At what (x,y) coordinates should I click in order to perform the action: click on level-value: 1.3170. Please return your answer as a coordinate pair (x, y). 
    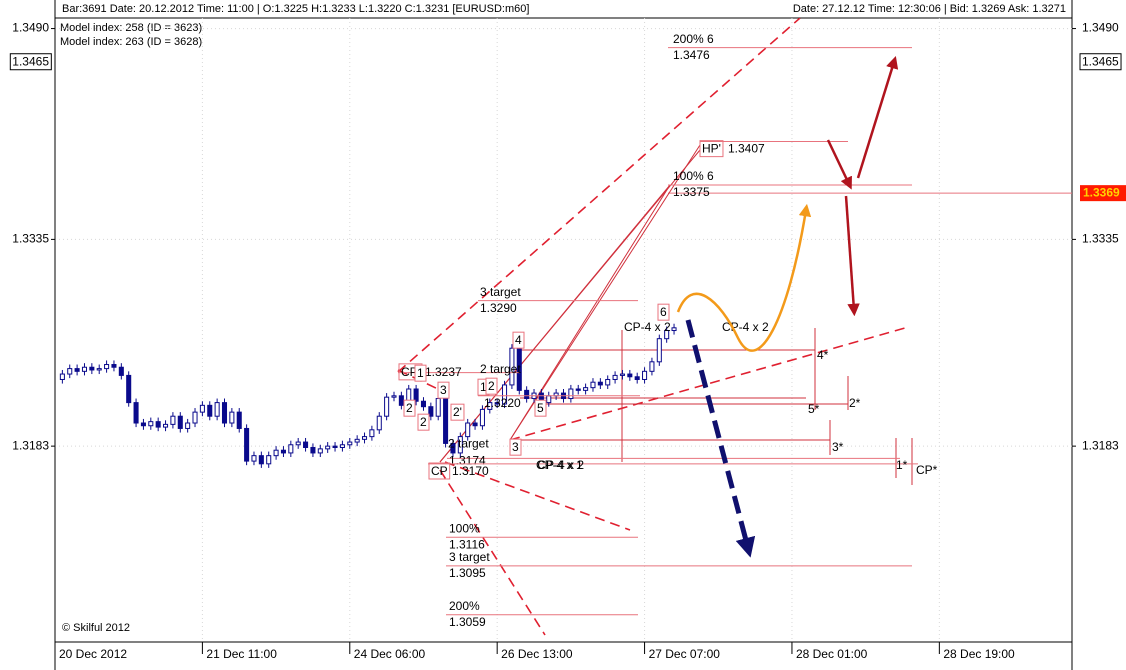
    Looking at the image, I should click on (470, 471).